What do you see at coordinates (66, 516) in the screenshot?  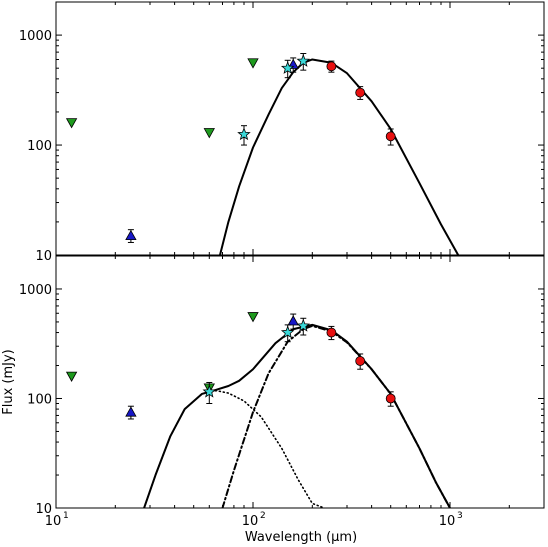 I see `x-tick-exponent: 1` at bounding box center [66, 516].